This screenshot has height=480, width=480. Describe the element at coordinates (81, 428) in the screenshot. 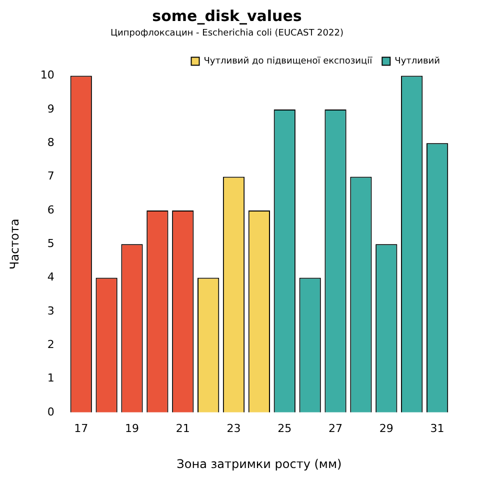

I see `x-tick-label: 17` at that location.